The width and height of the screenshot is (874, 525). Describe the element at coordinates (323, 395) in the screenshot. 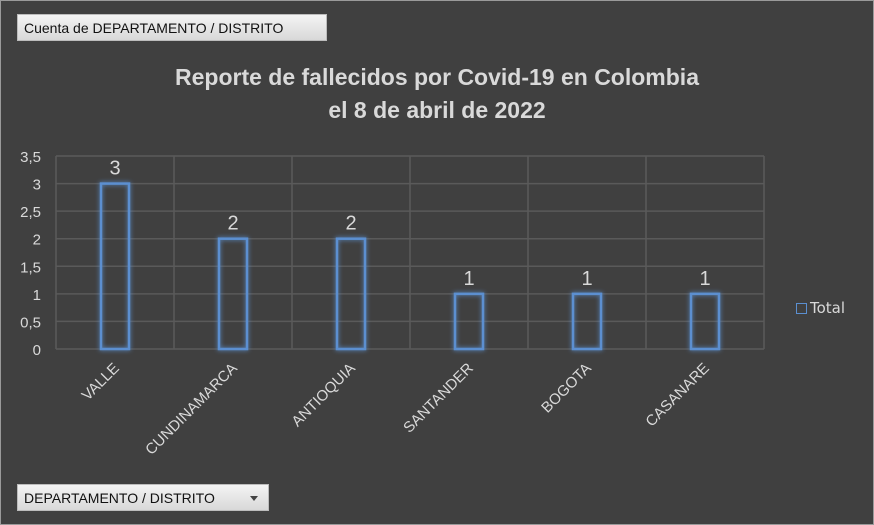

I see `x-tick-label: ANTIOQUIA` at that location.